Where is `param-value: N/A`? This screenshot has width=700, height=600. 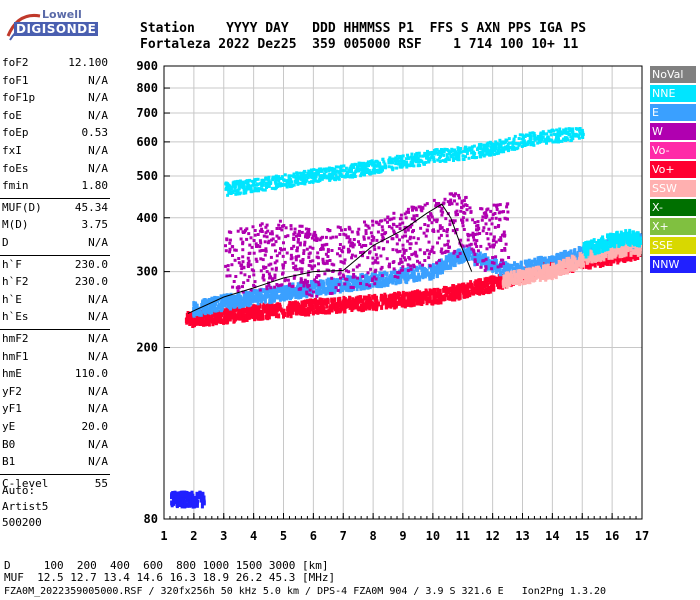
param-value: N/A is located at coordinates (98, 338).